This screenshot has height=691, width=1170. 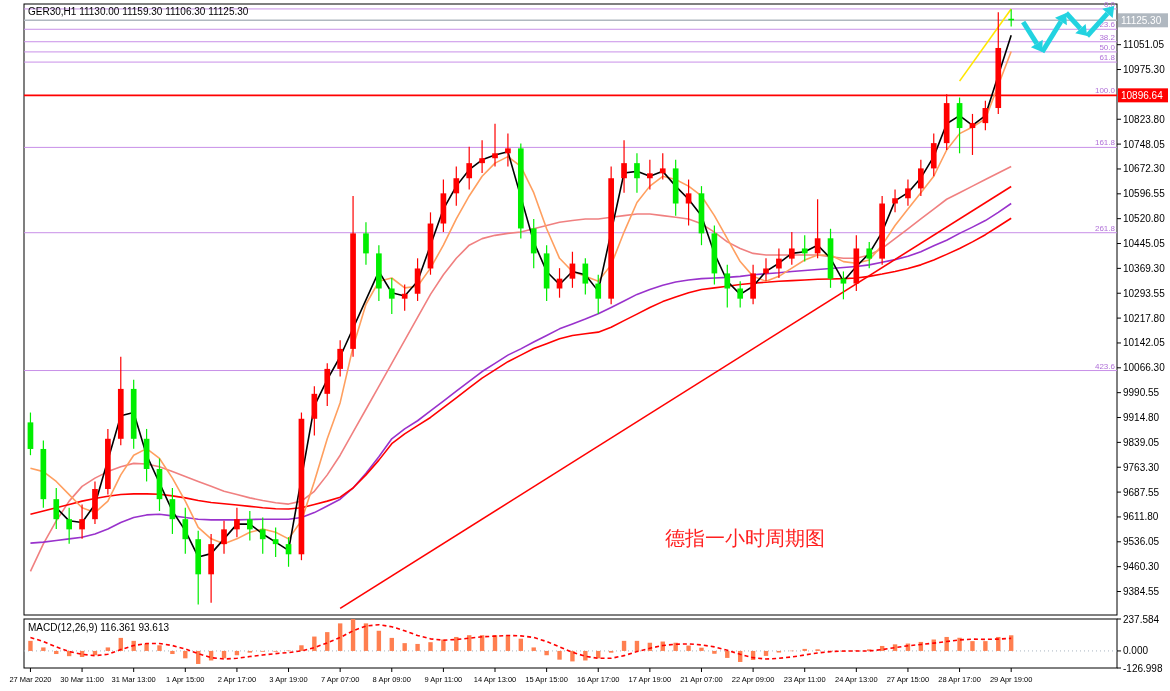 I want to click on chart-title: GER30,H1 11130.00 11159.30 11106.30 11125.30, so click(x=138, y=11).